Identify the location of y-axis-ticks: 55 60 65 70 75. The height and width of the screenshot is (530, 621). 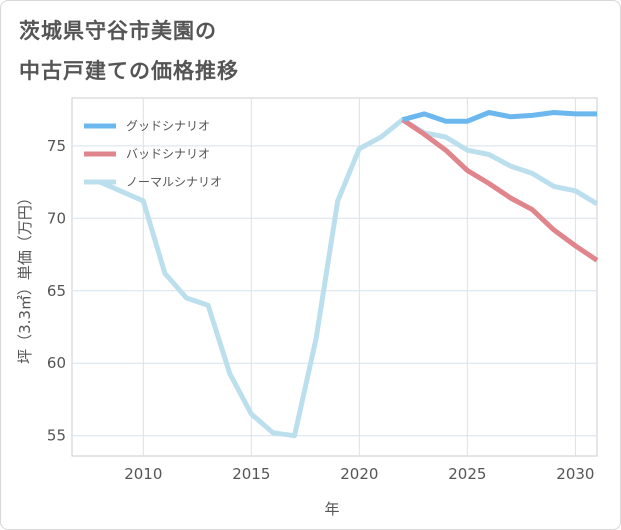
(56, 291).